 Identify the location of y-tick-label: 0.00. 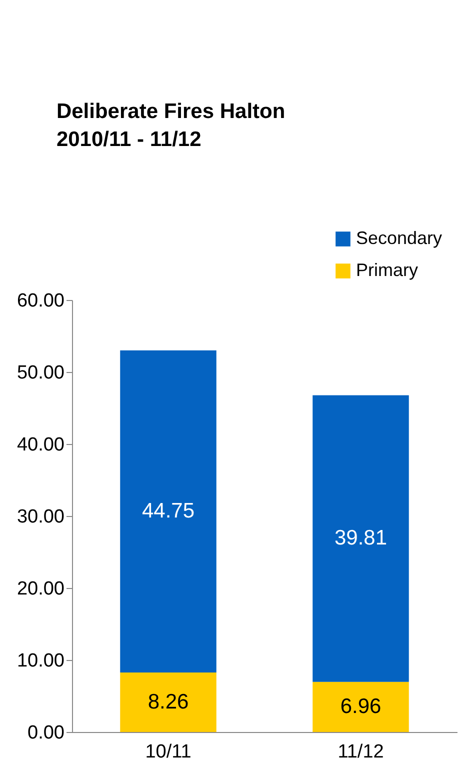
(46, 733).